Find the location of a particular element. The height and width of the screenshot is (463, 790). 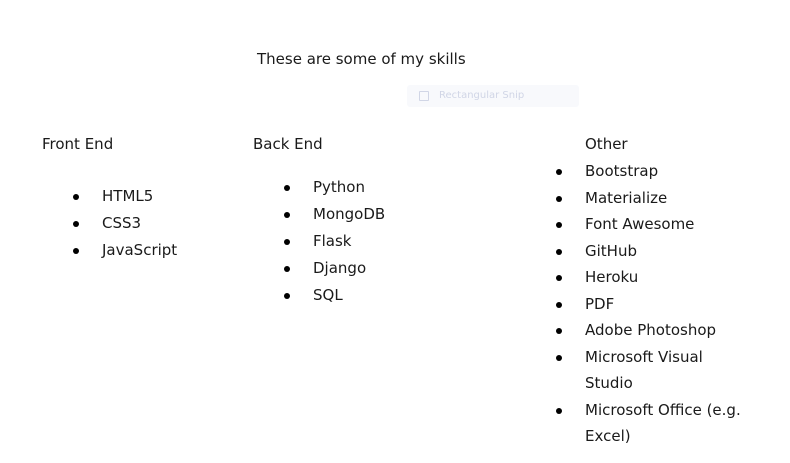

list-item: Flask is located at coordinates (334, 241).